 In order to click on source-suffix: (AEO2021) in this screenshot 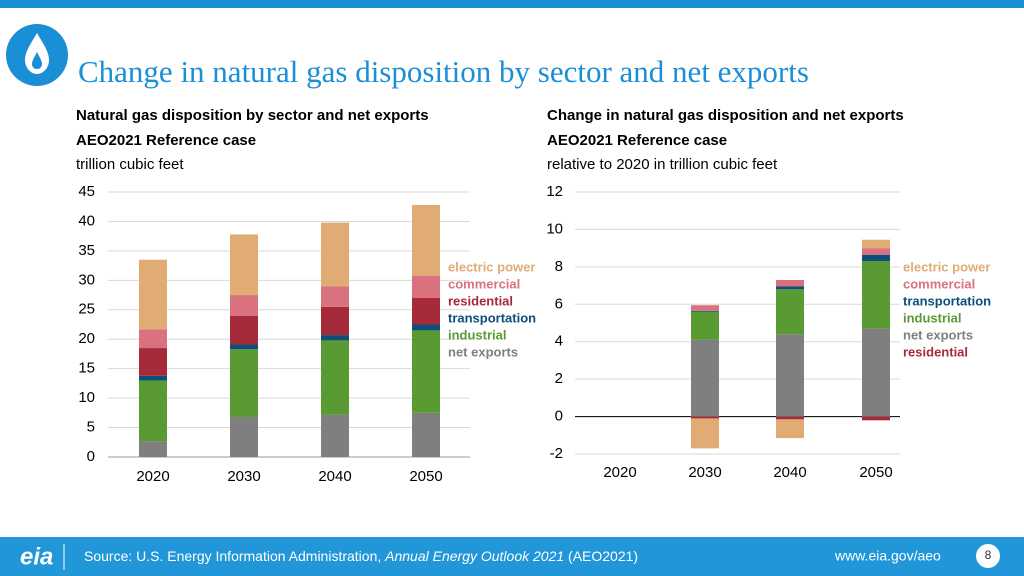, I will do `click(603, 556)`.